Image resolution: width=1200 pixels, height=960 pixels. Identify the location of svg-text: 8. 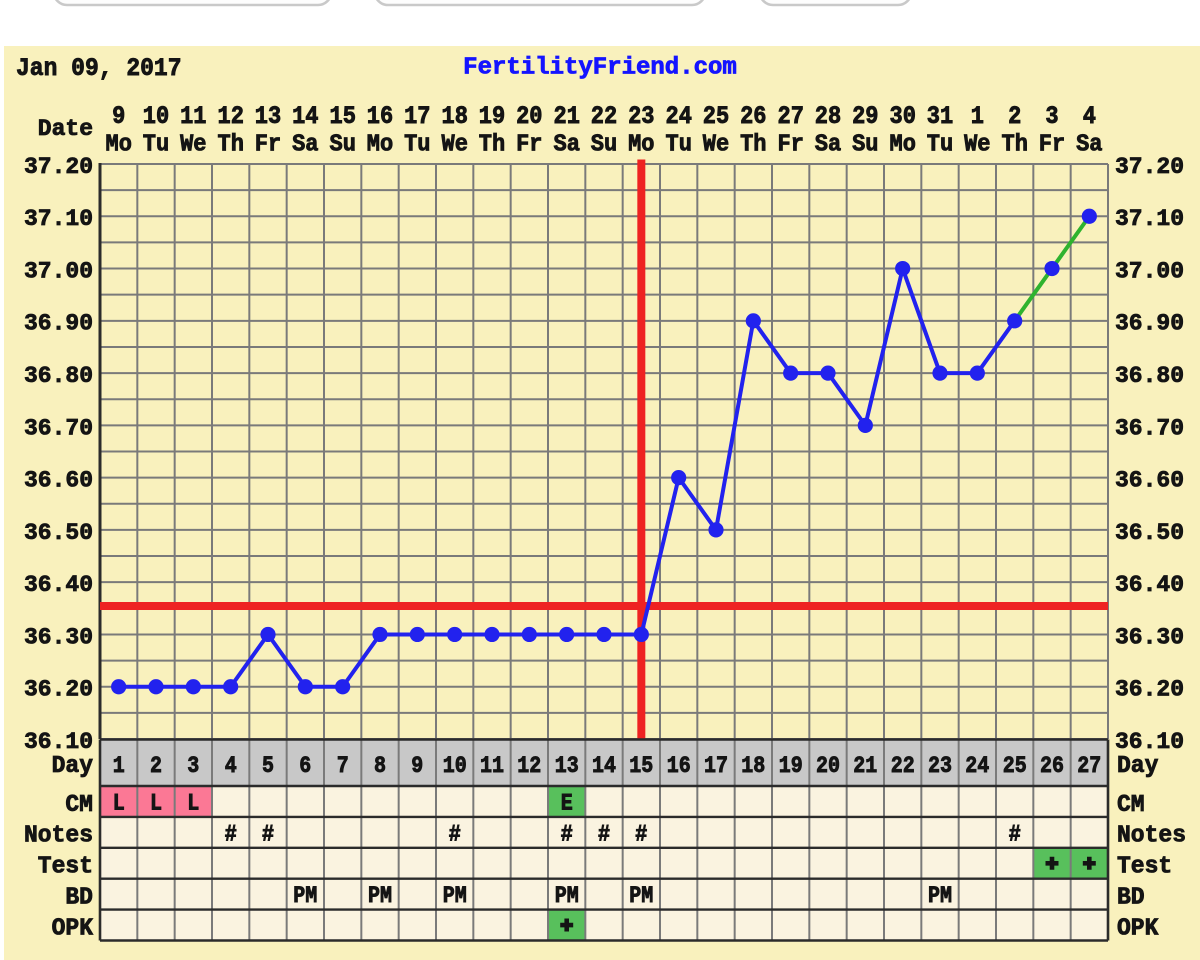
(380, 767).